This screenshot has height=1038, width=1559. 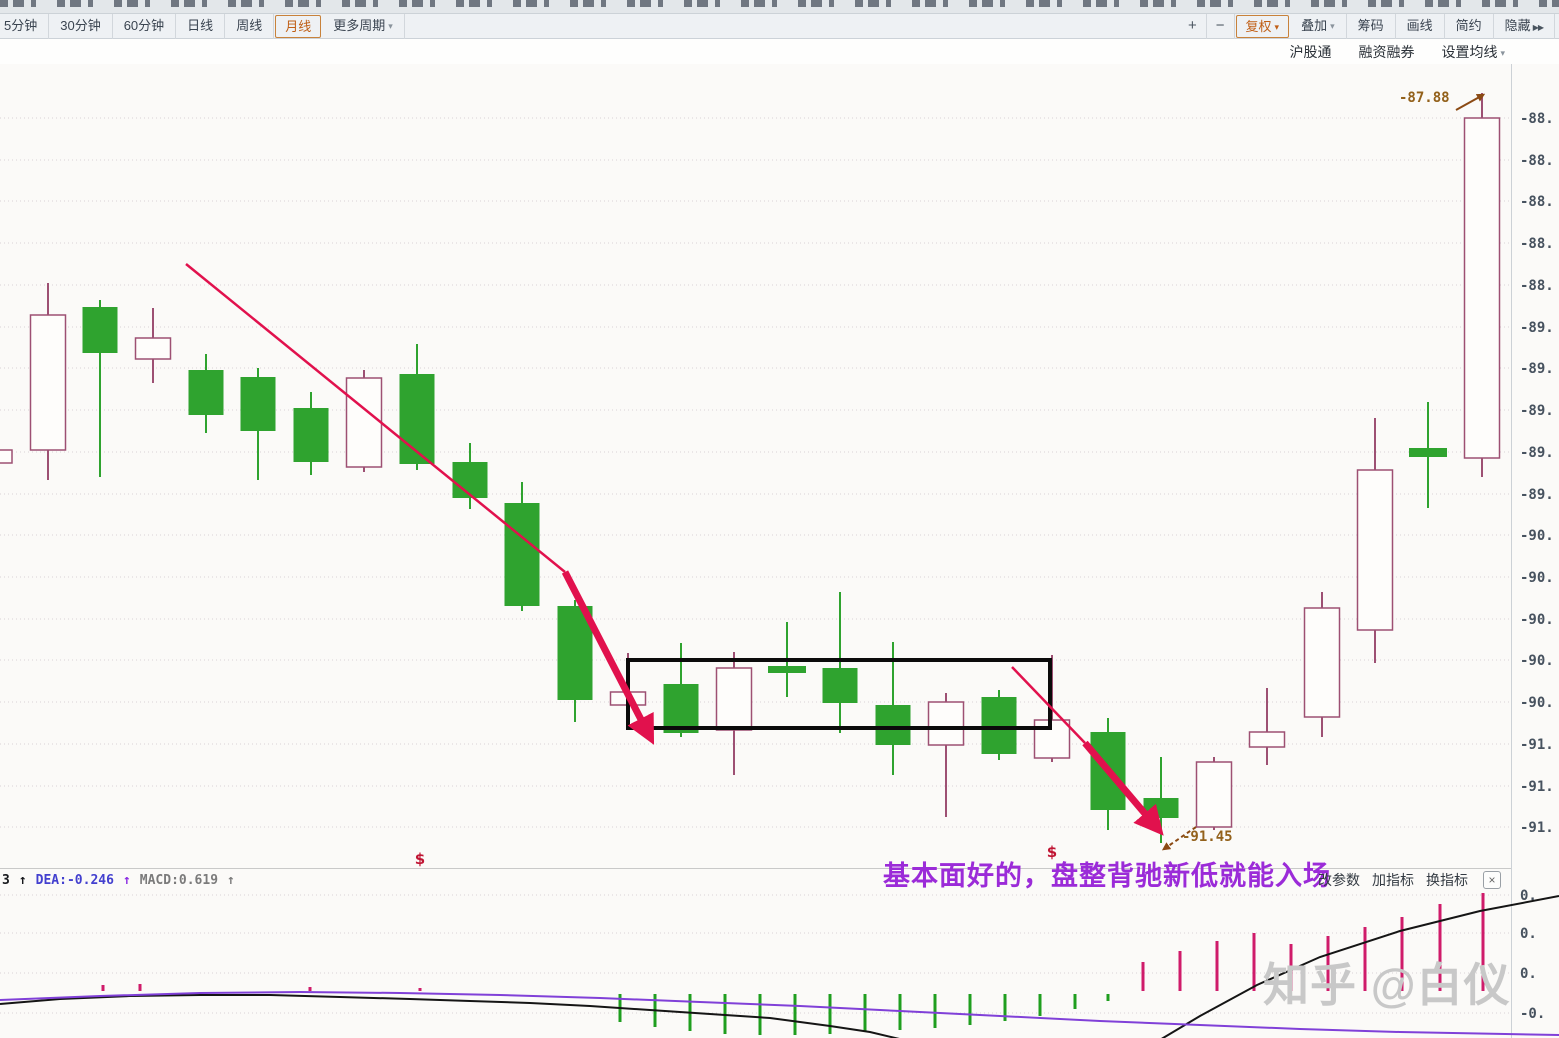 What do you see at coordinates (1532, 1014) in the screenshot?
I see `macd-axis-label: -0.` at bounding box center [1532, 1014].